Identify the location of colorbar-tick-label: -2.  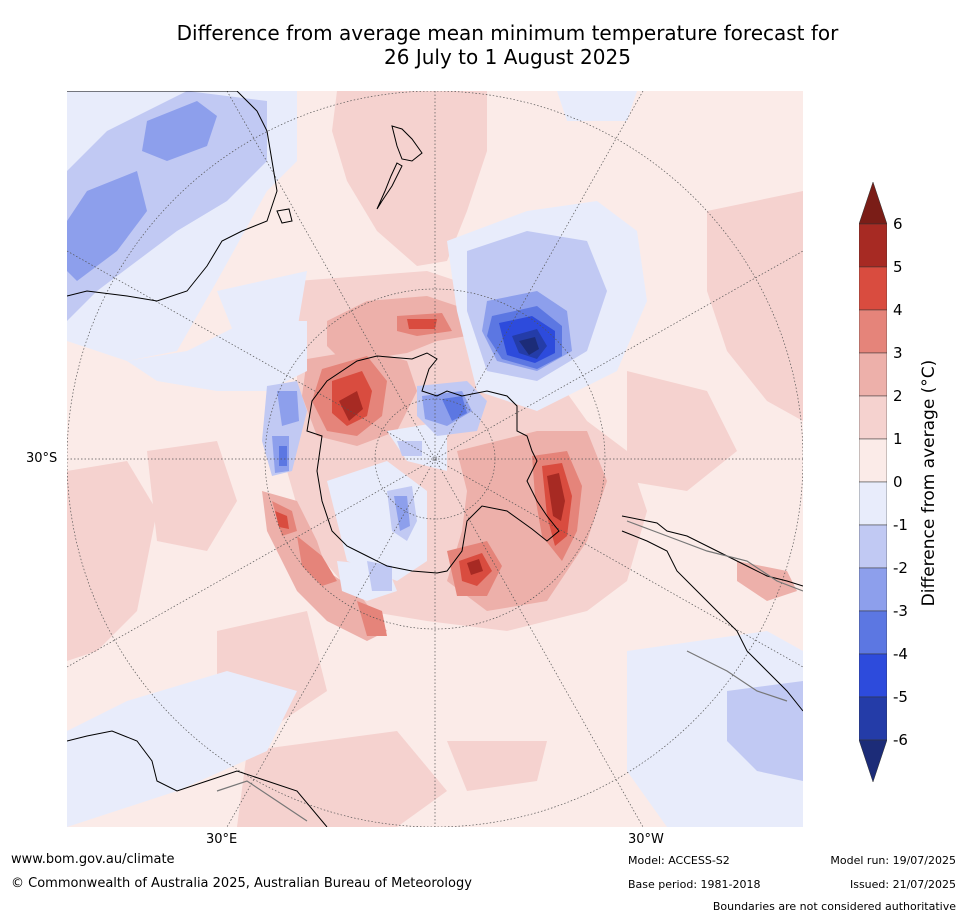
(900, 568).